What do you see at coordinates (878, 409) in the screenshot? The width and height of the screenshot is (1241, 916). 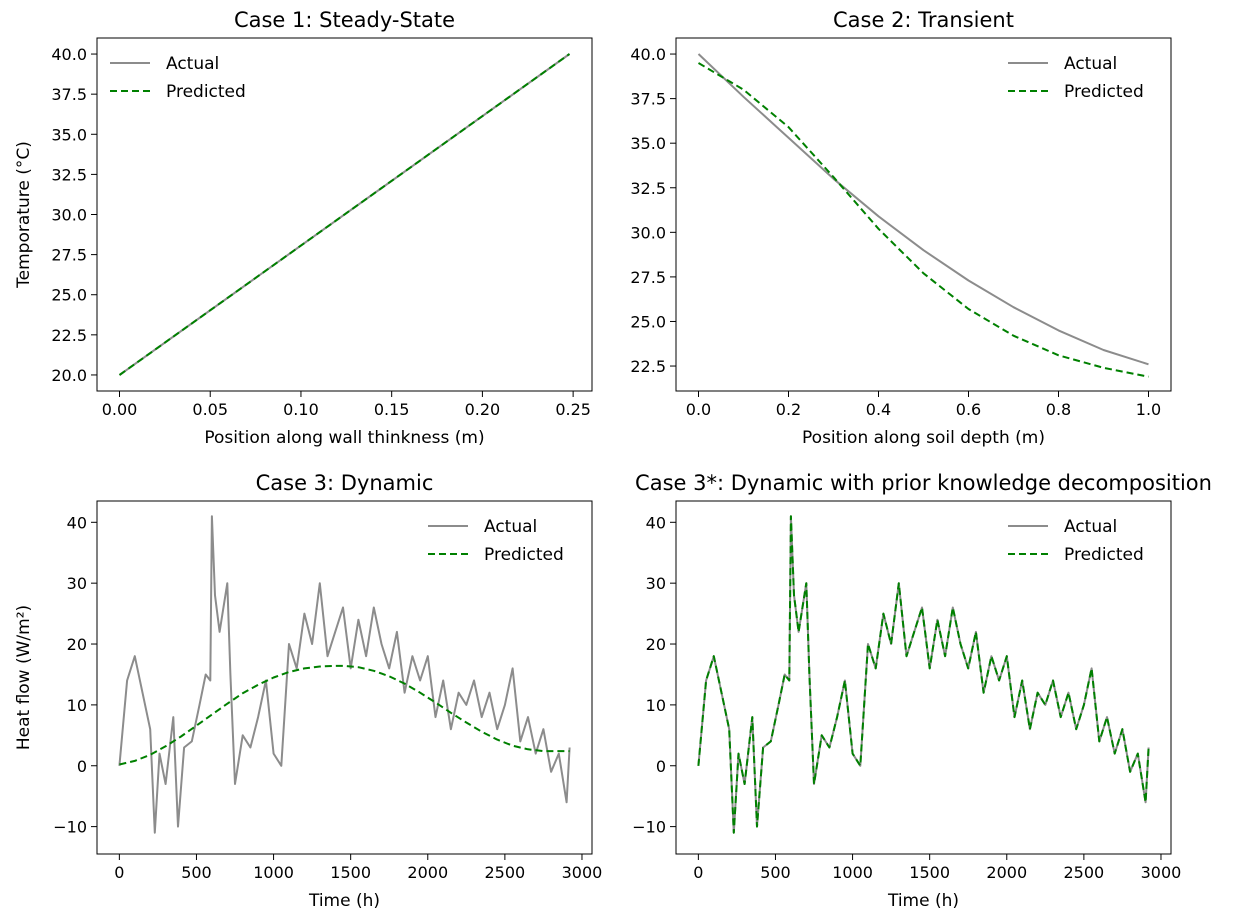 I see `x-tick-label: 0.4` at bounding box center [878, 409].